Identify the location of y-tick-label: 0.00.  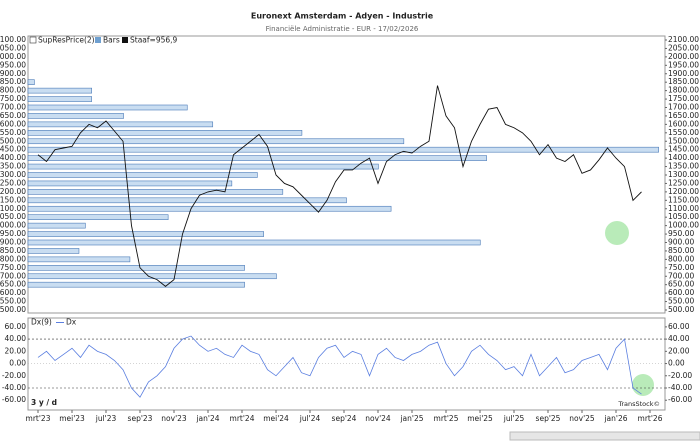
(676, 363).